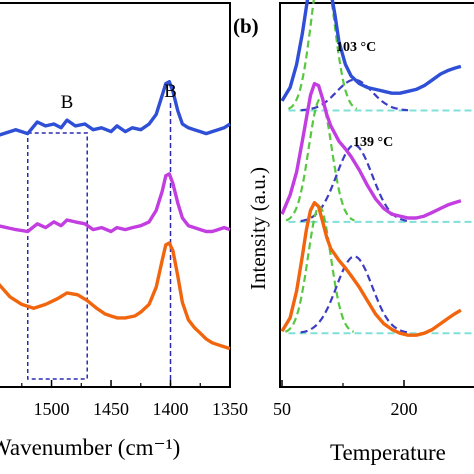  I want to click on panel-a-dashed-region, so click(57, 256).